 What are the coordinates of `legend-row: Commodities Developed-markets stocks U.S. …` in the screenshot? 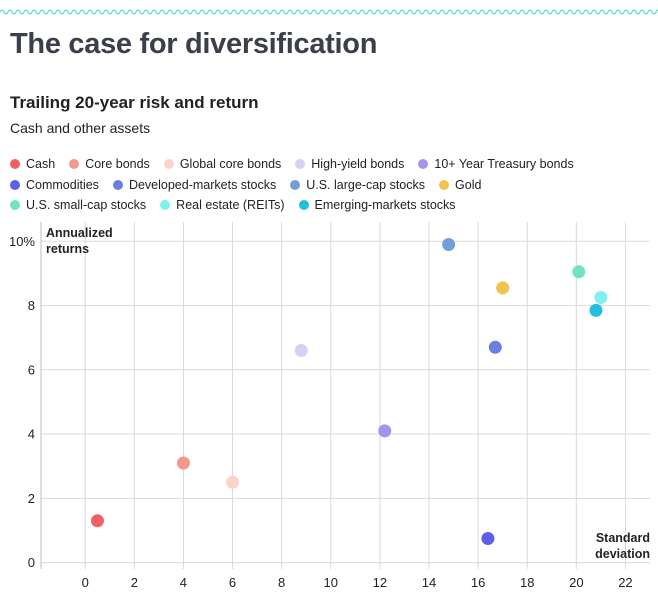 It's located at (330, 185).